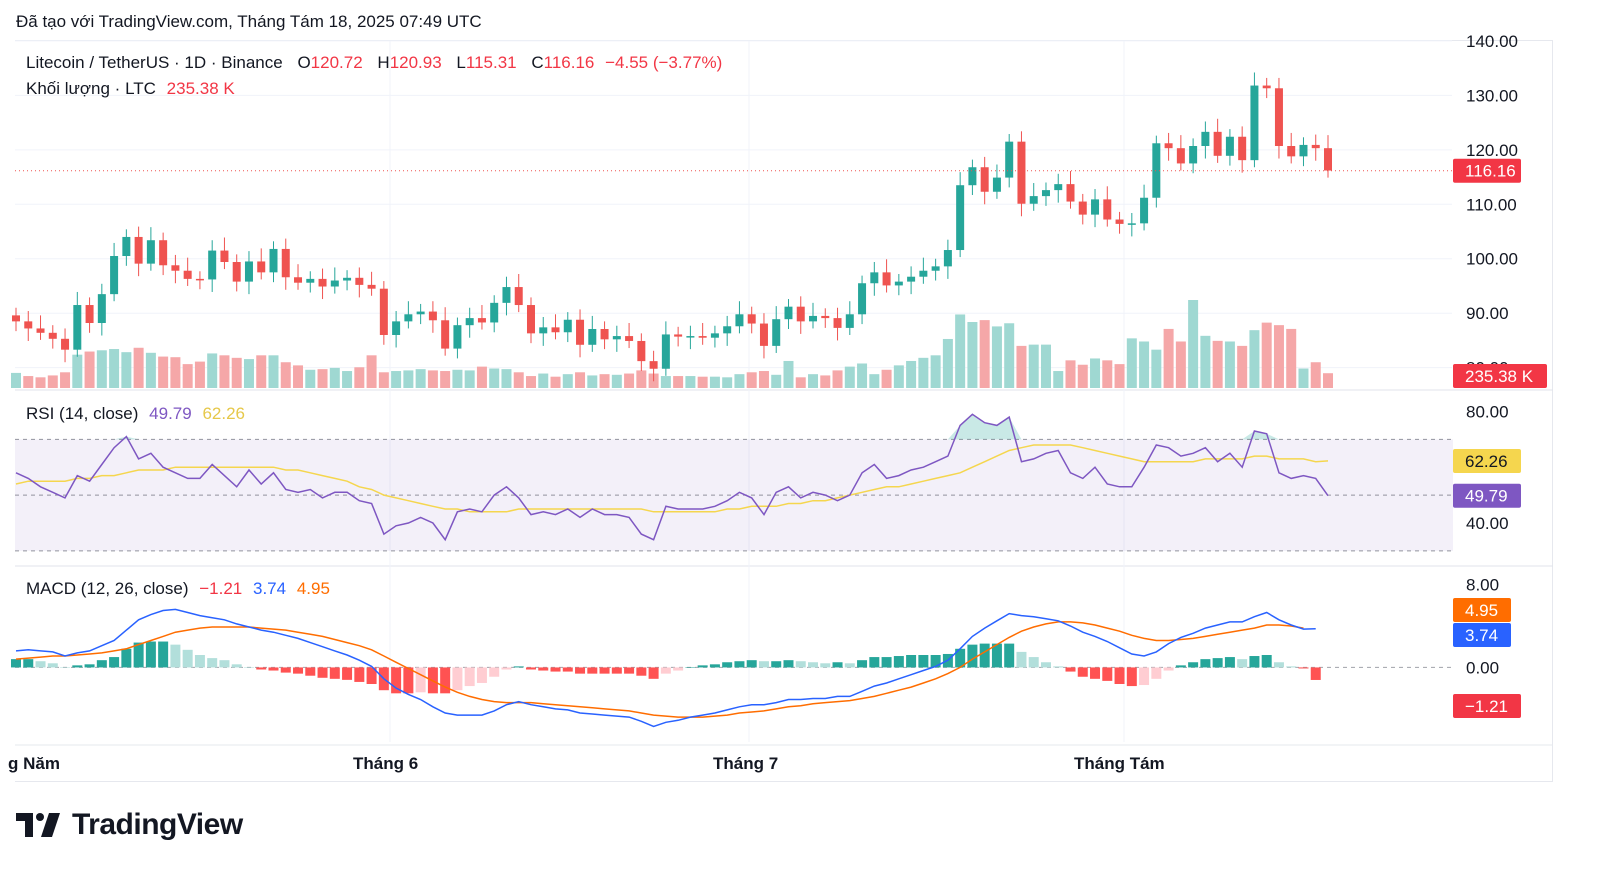 Image resolution: width=1598 pixels, height=888 pixels. I want to click on volume-header: Khối lượng · LTC 235.38 K, so click(130, 89).